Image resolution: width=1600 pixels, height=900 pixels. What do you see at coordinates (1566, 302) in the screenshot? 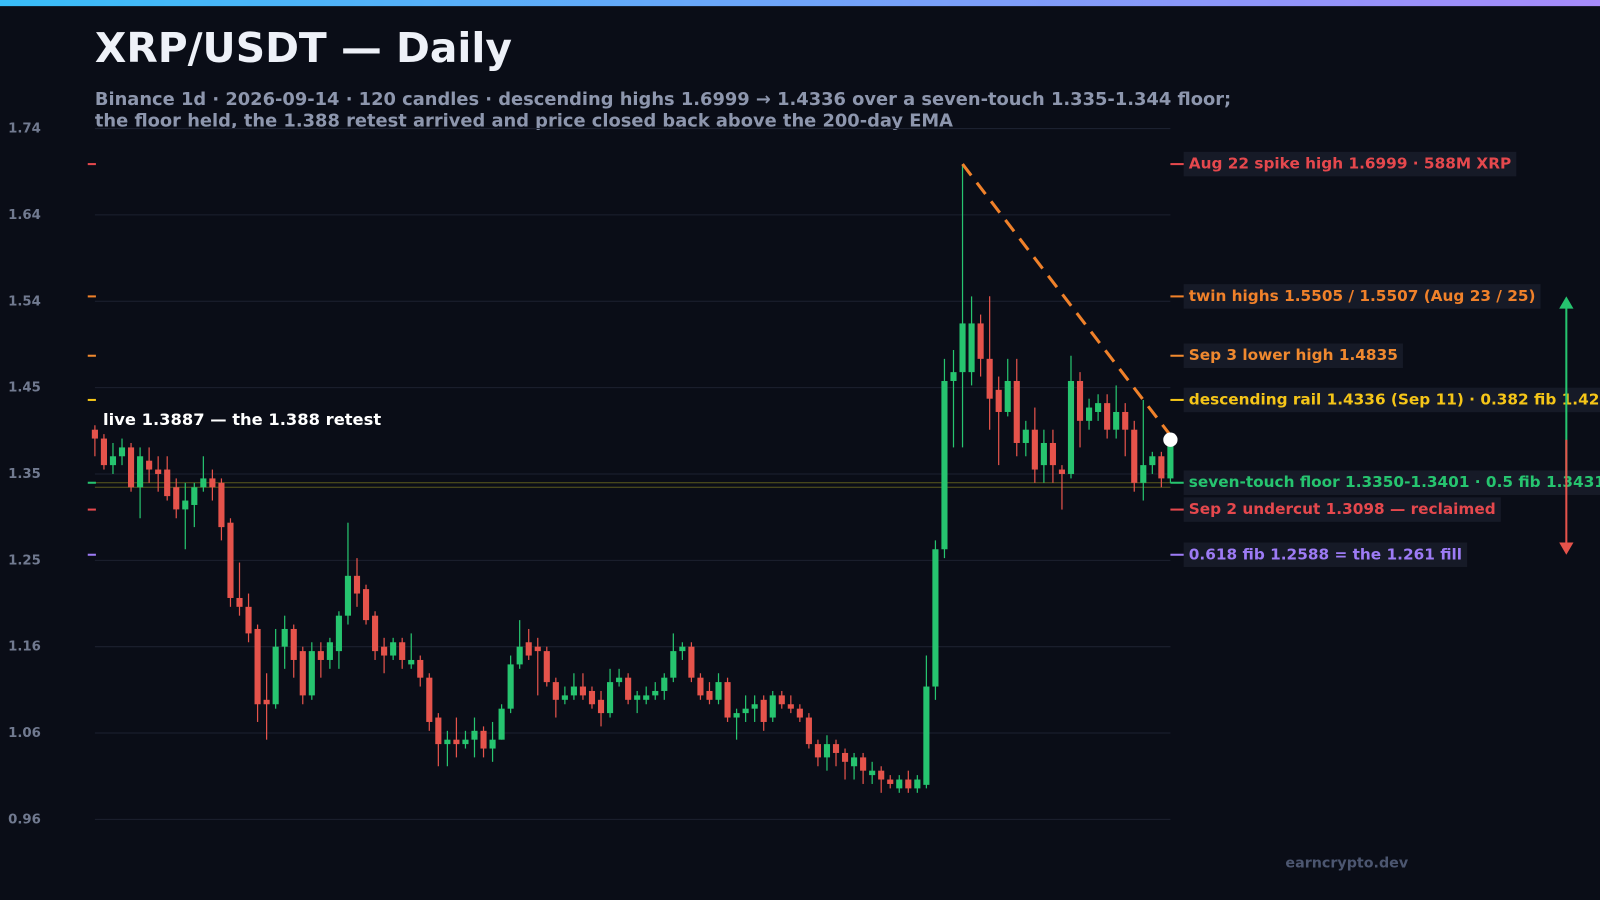
I see `target-up-head` at bounding box center [1566, 302].